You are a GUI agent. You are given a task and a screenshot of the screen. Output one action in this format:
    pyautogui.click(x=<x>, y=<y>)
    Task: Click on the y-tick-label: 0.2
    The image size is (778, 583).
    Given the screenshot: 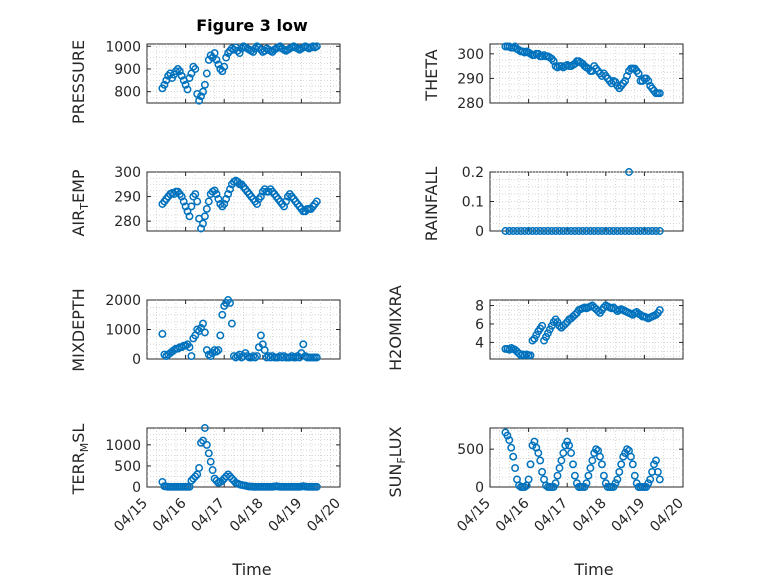 What is the action you would take?
    pyautogui.click(x=473, y=173)
    